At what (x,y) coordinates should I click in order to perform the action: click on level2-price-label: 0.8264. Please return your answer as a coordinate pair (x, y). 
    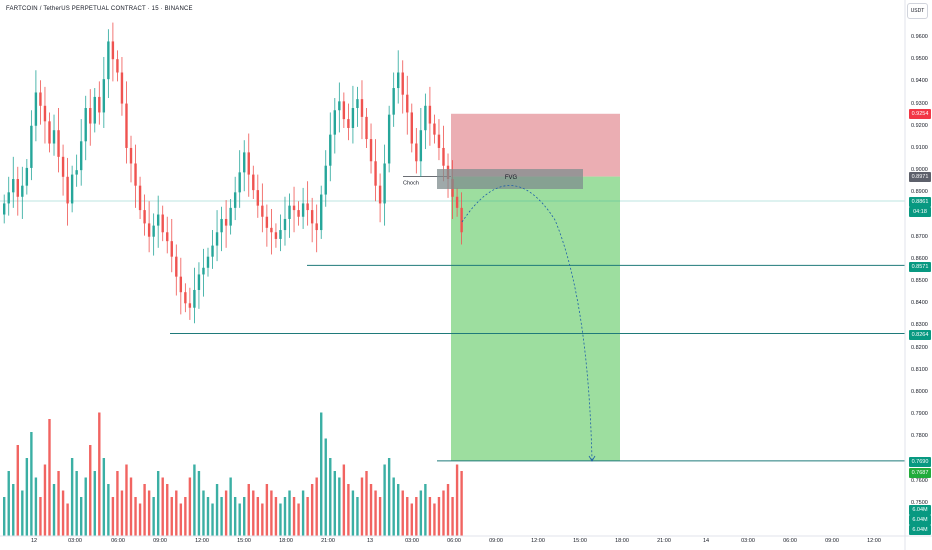
    Looking at the image, I should click on (920, 335).